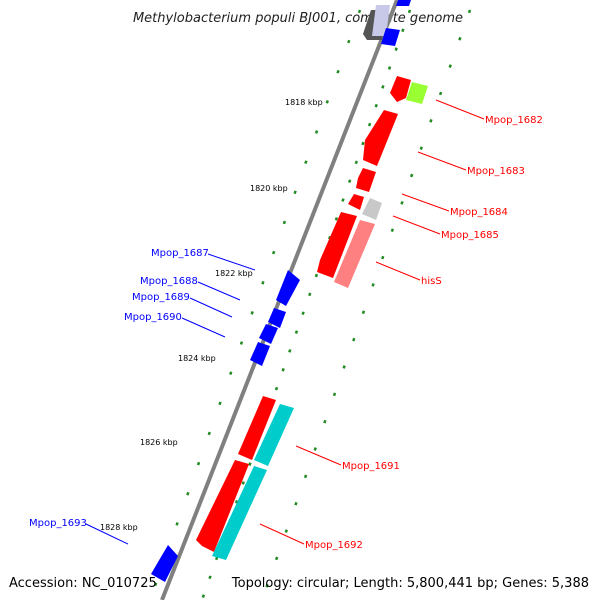 Image resolution: width=600 pixels, height=600 pixels. Describe the element at coordinates (417, 93) in the screenshot. I see `gene-lime` at that location.